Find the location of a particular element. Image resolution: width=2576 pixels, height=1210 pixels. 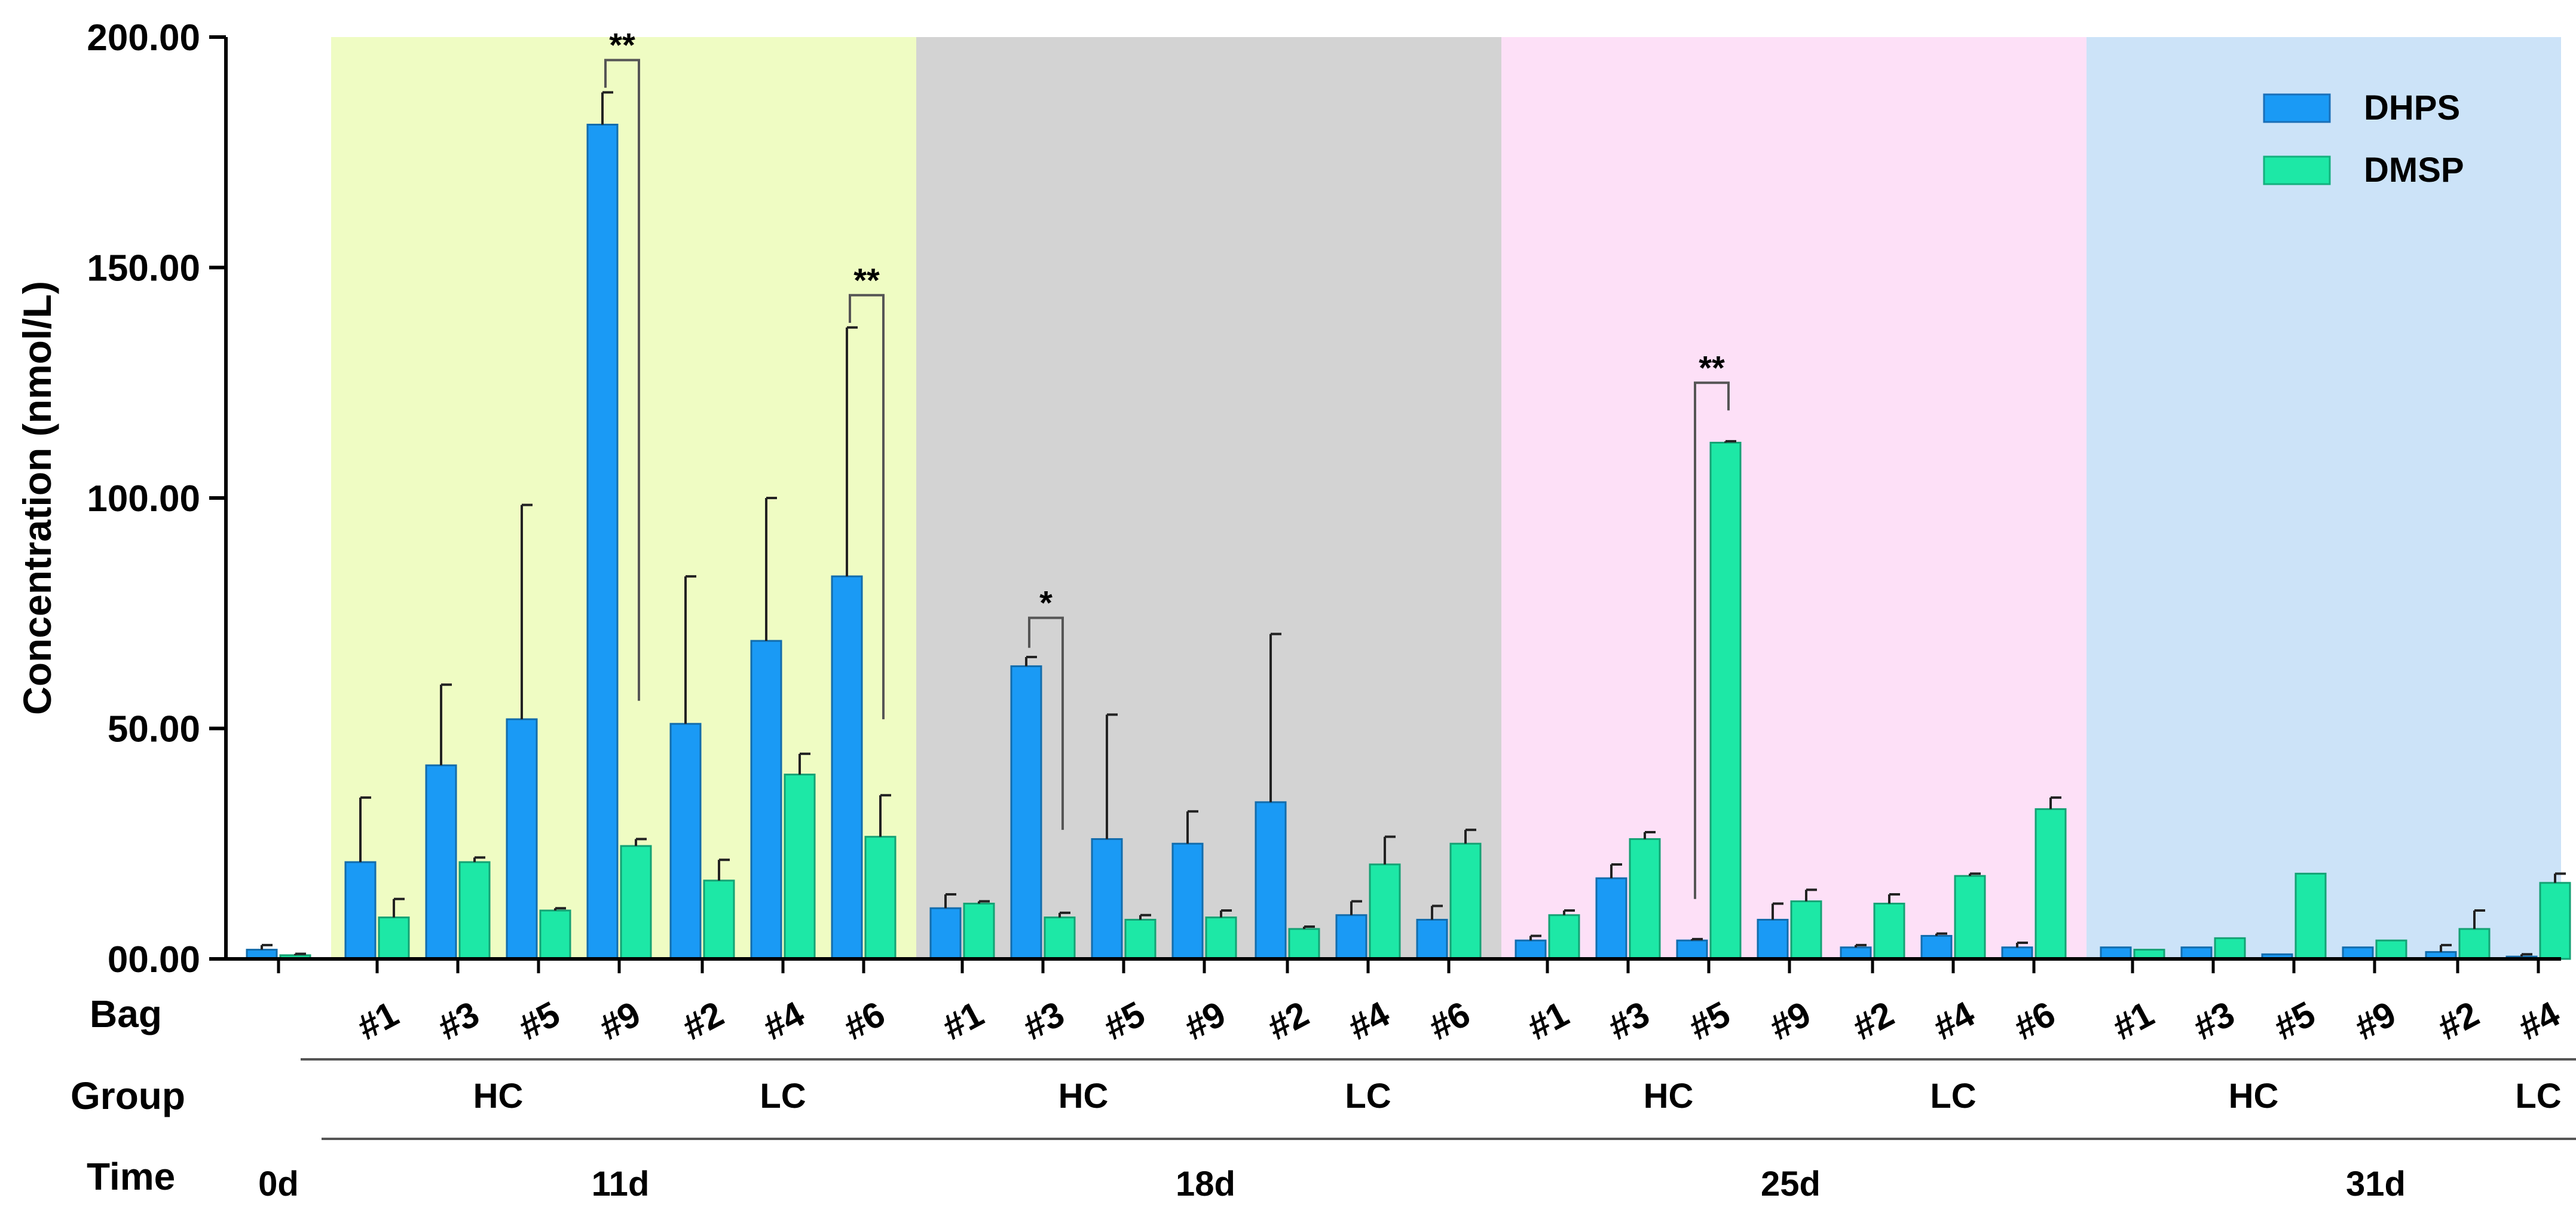

legend-label-dhps: DHPS is located at coordinates (2412, 107).